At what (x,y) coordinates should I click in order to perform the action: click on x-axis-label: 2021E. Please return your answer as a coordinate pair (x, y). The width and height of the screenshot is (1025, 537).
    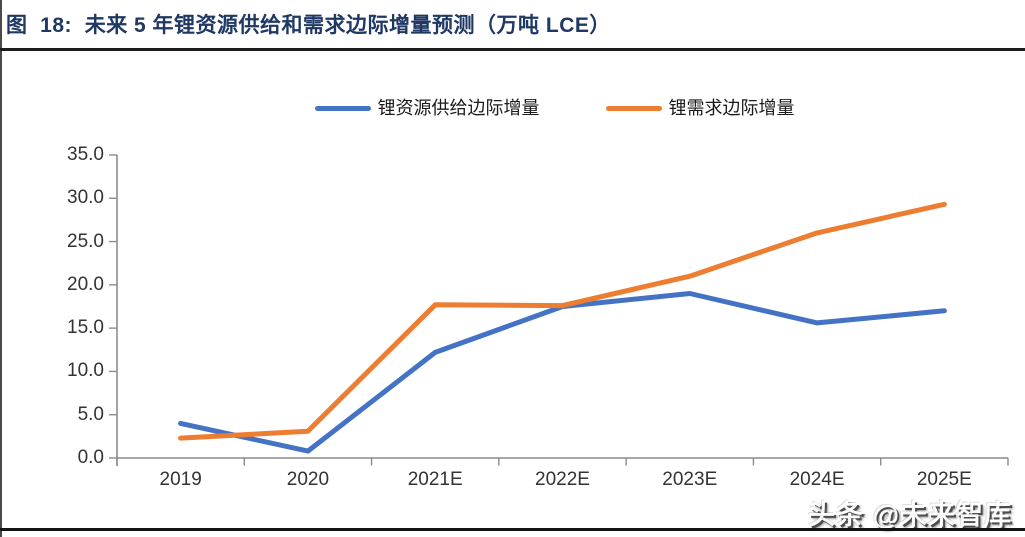
    Looking at the image, I should click on (435, 479).